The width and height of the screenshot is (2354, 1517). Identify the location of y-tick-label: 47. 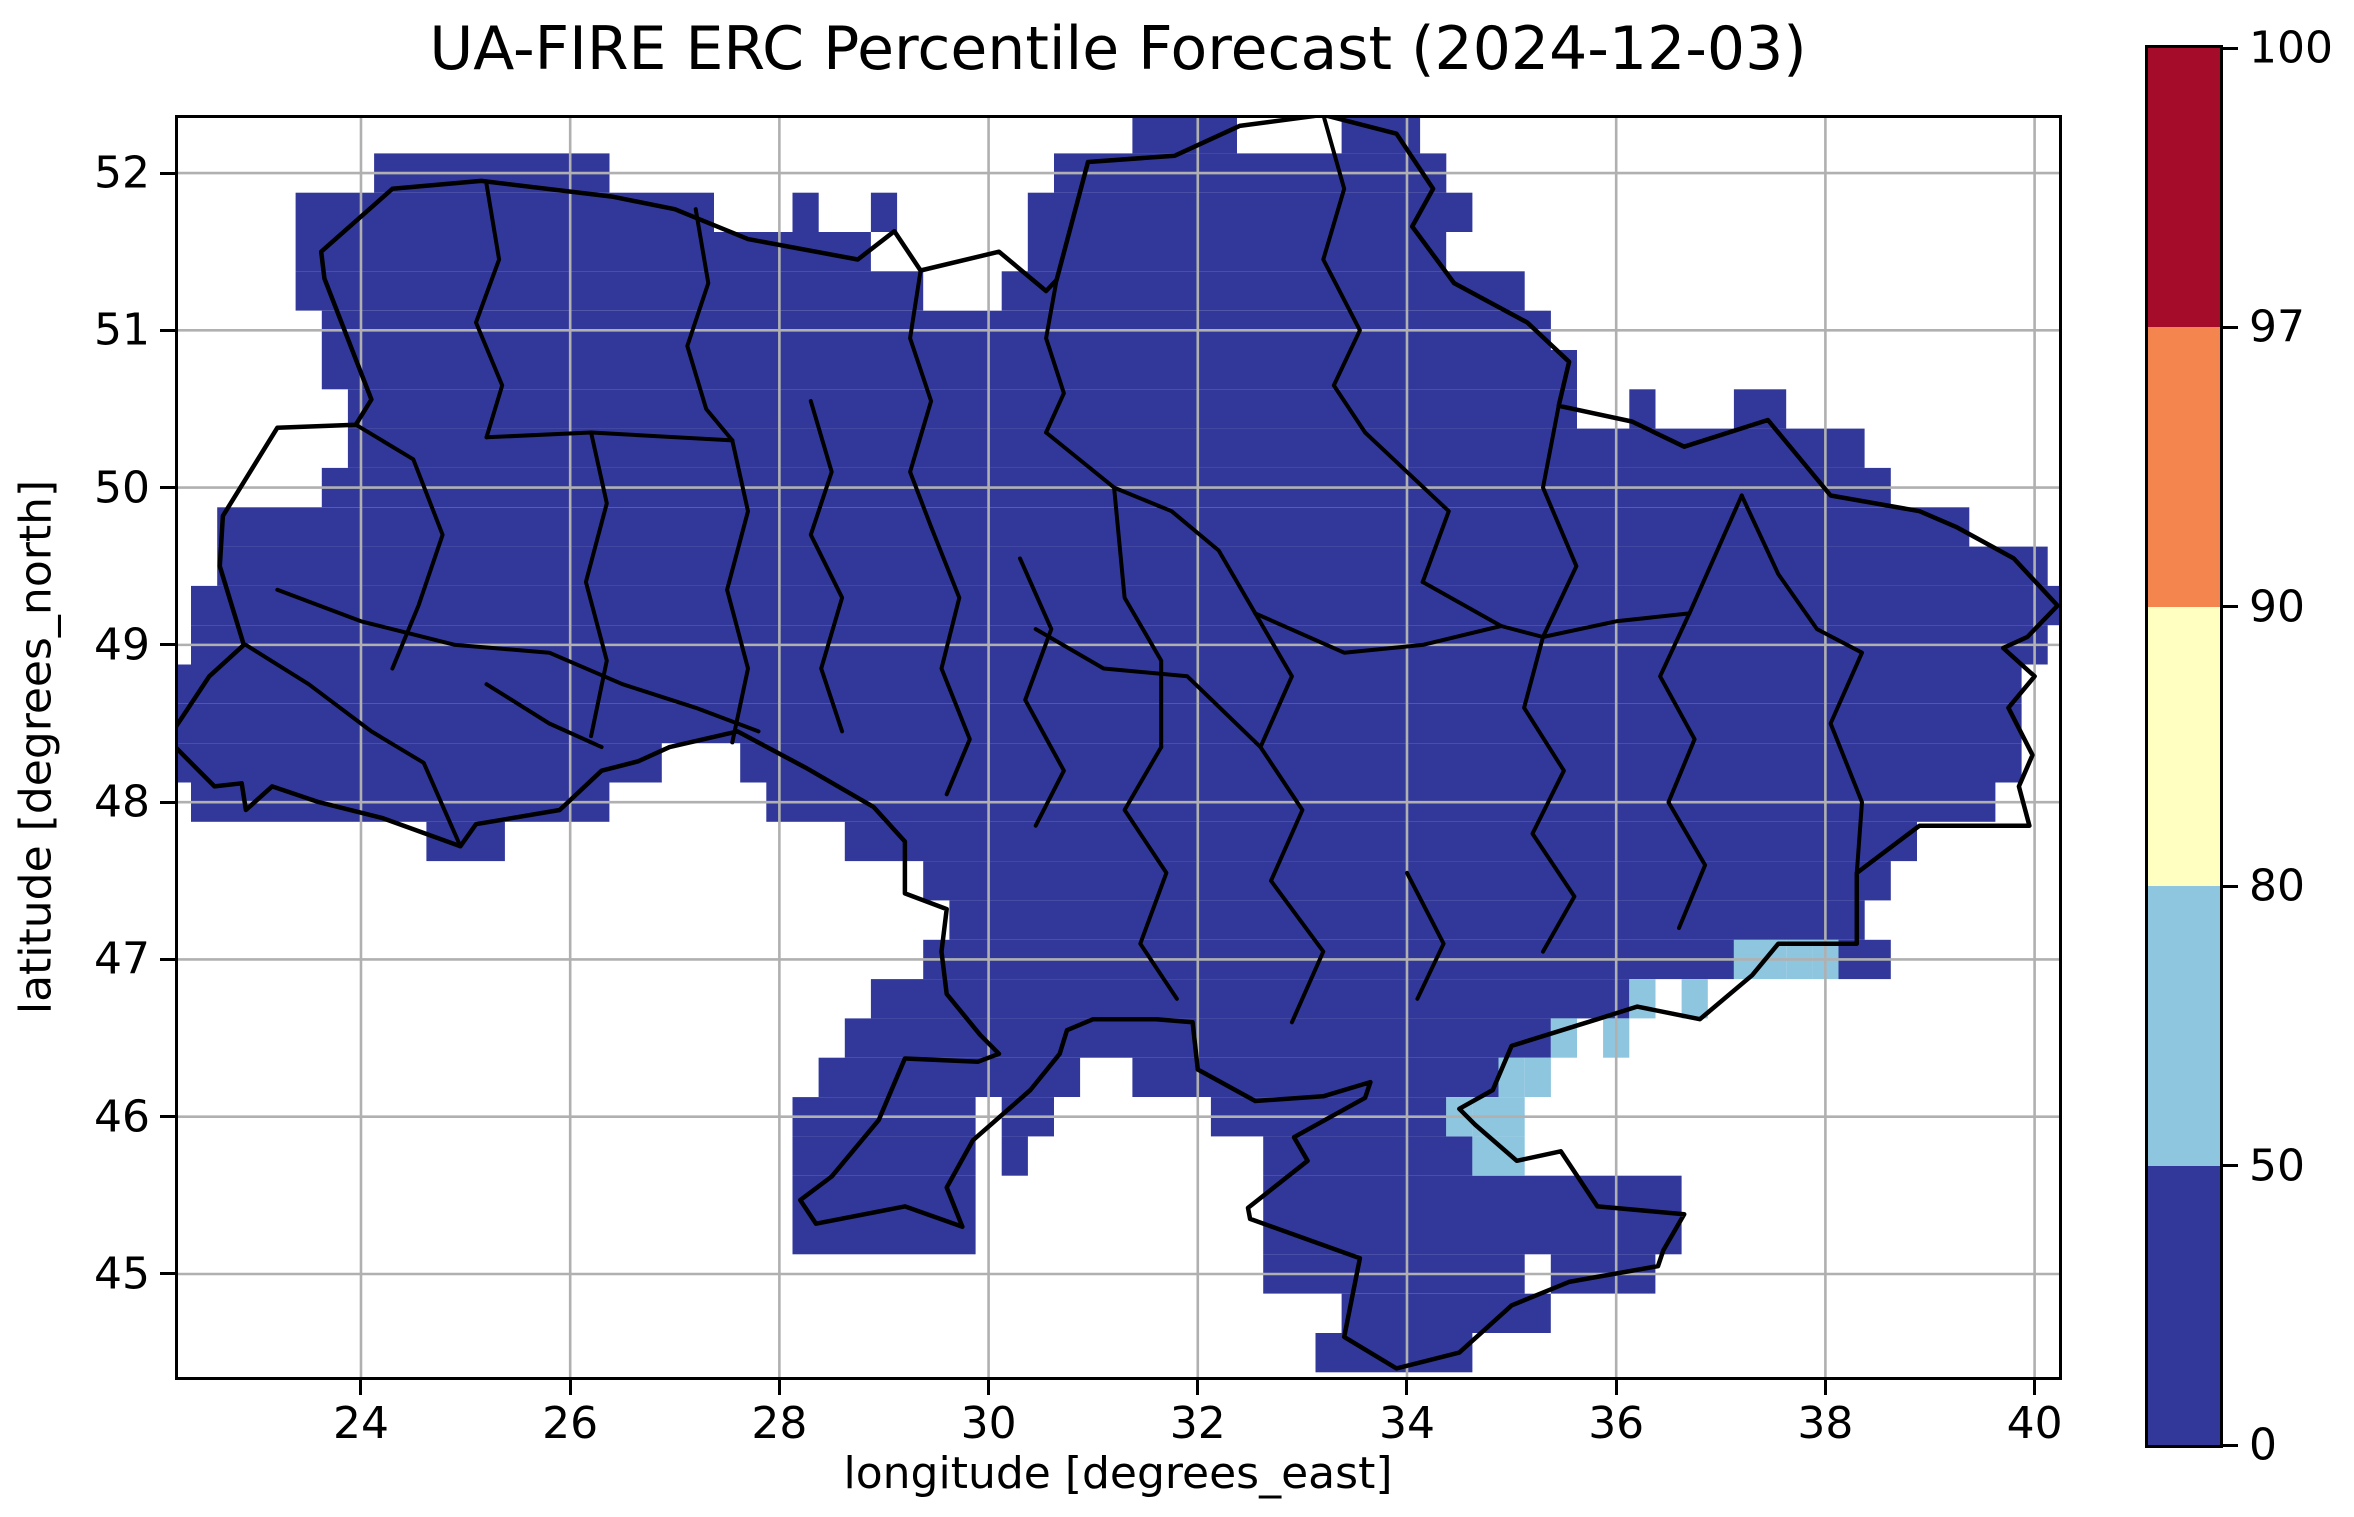
(122, 959).